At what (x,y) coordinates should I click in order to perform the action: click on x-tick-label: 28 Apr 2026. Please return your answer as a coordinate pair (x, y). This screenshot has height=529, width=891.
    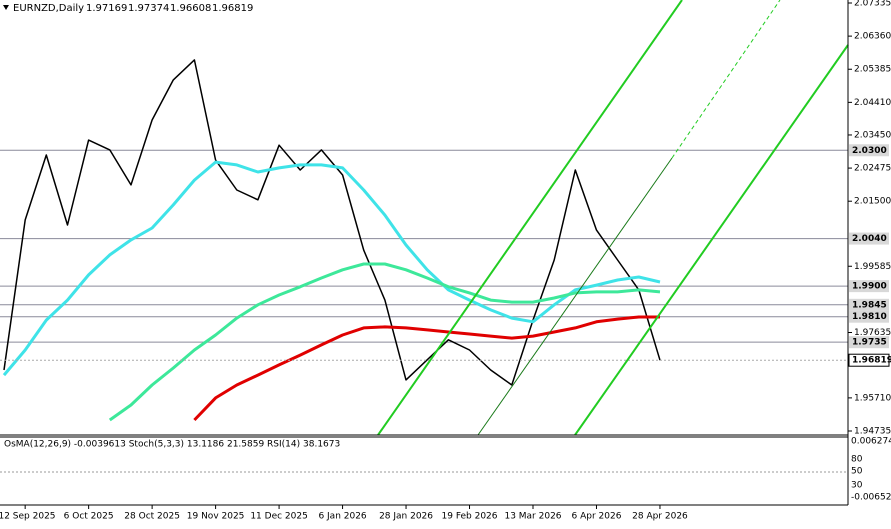
    Looking at the image, I should click on (660, 517).